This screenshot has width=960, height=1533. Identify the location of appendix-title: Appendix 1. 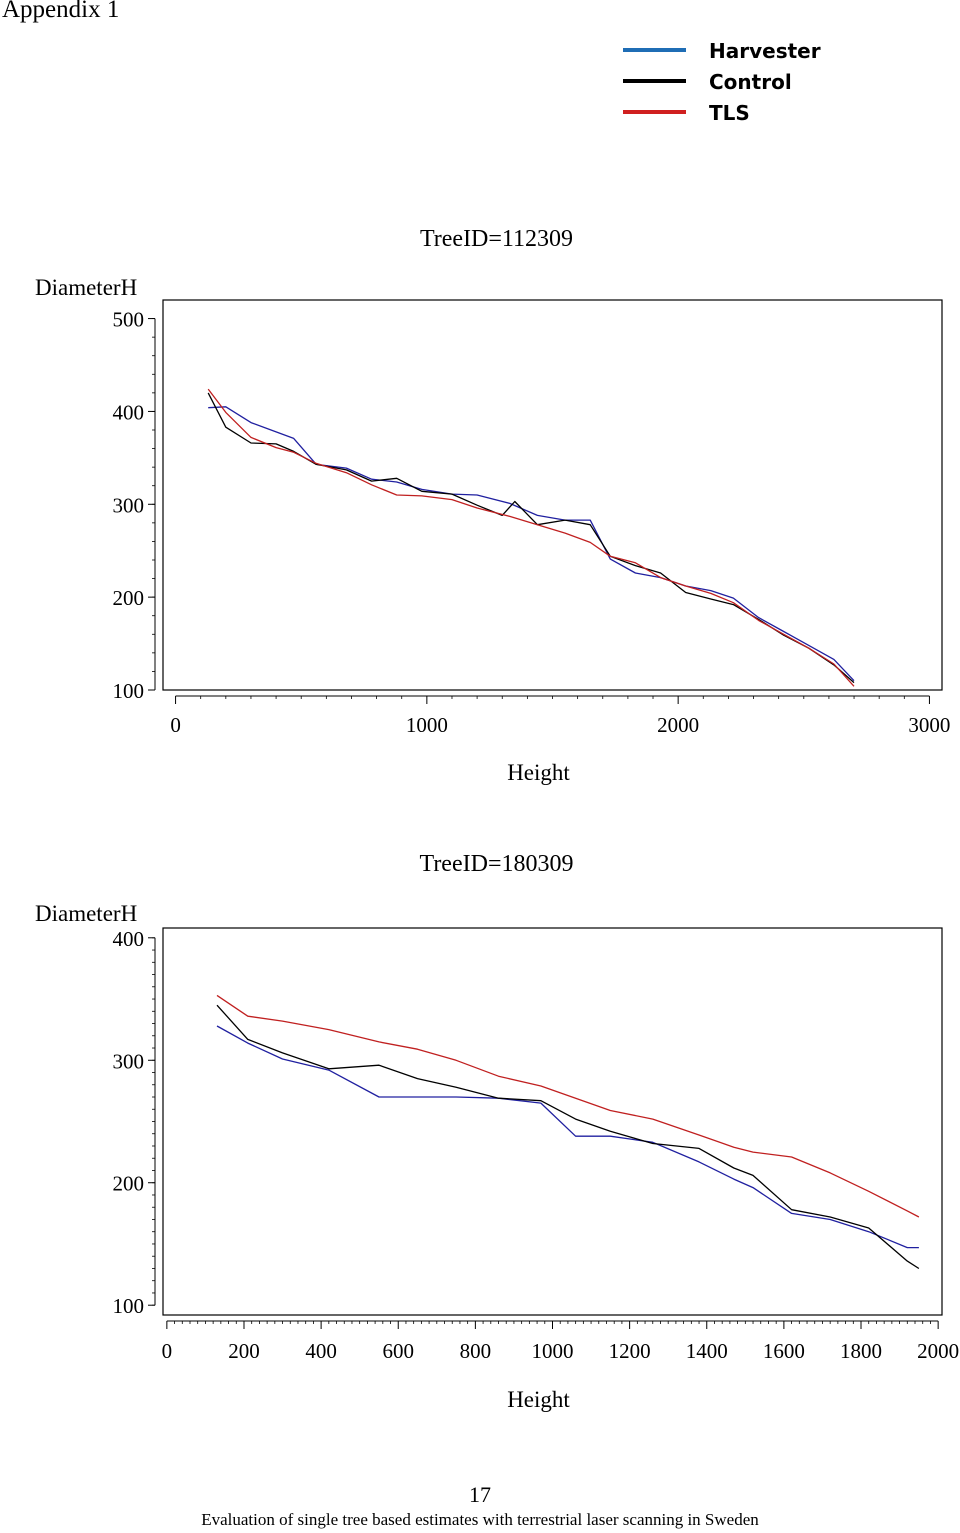
(61, 11).